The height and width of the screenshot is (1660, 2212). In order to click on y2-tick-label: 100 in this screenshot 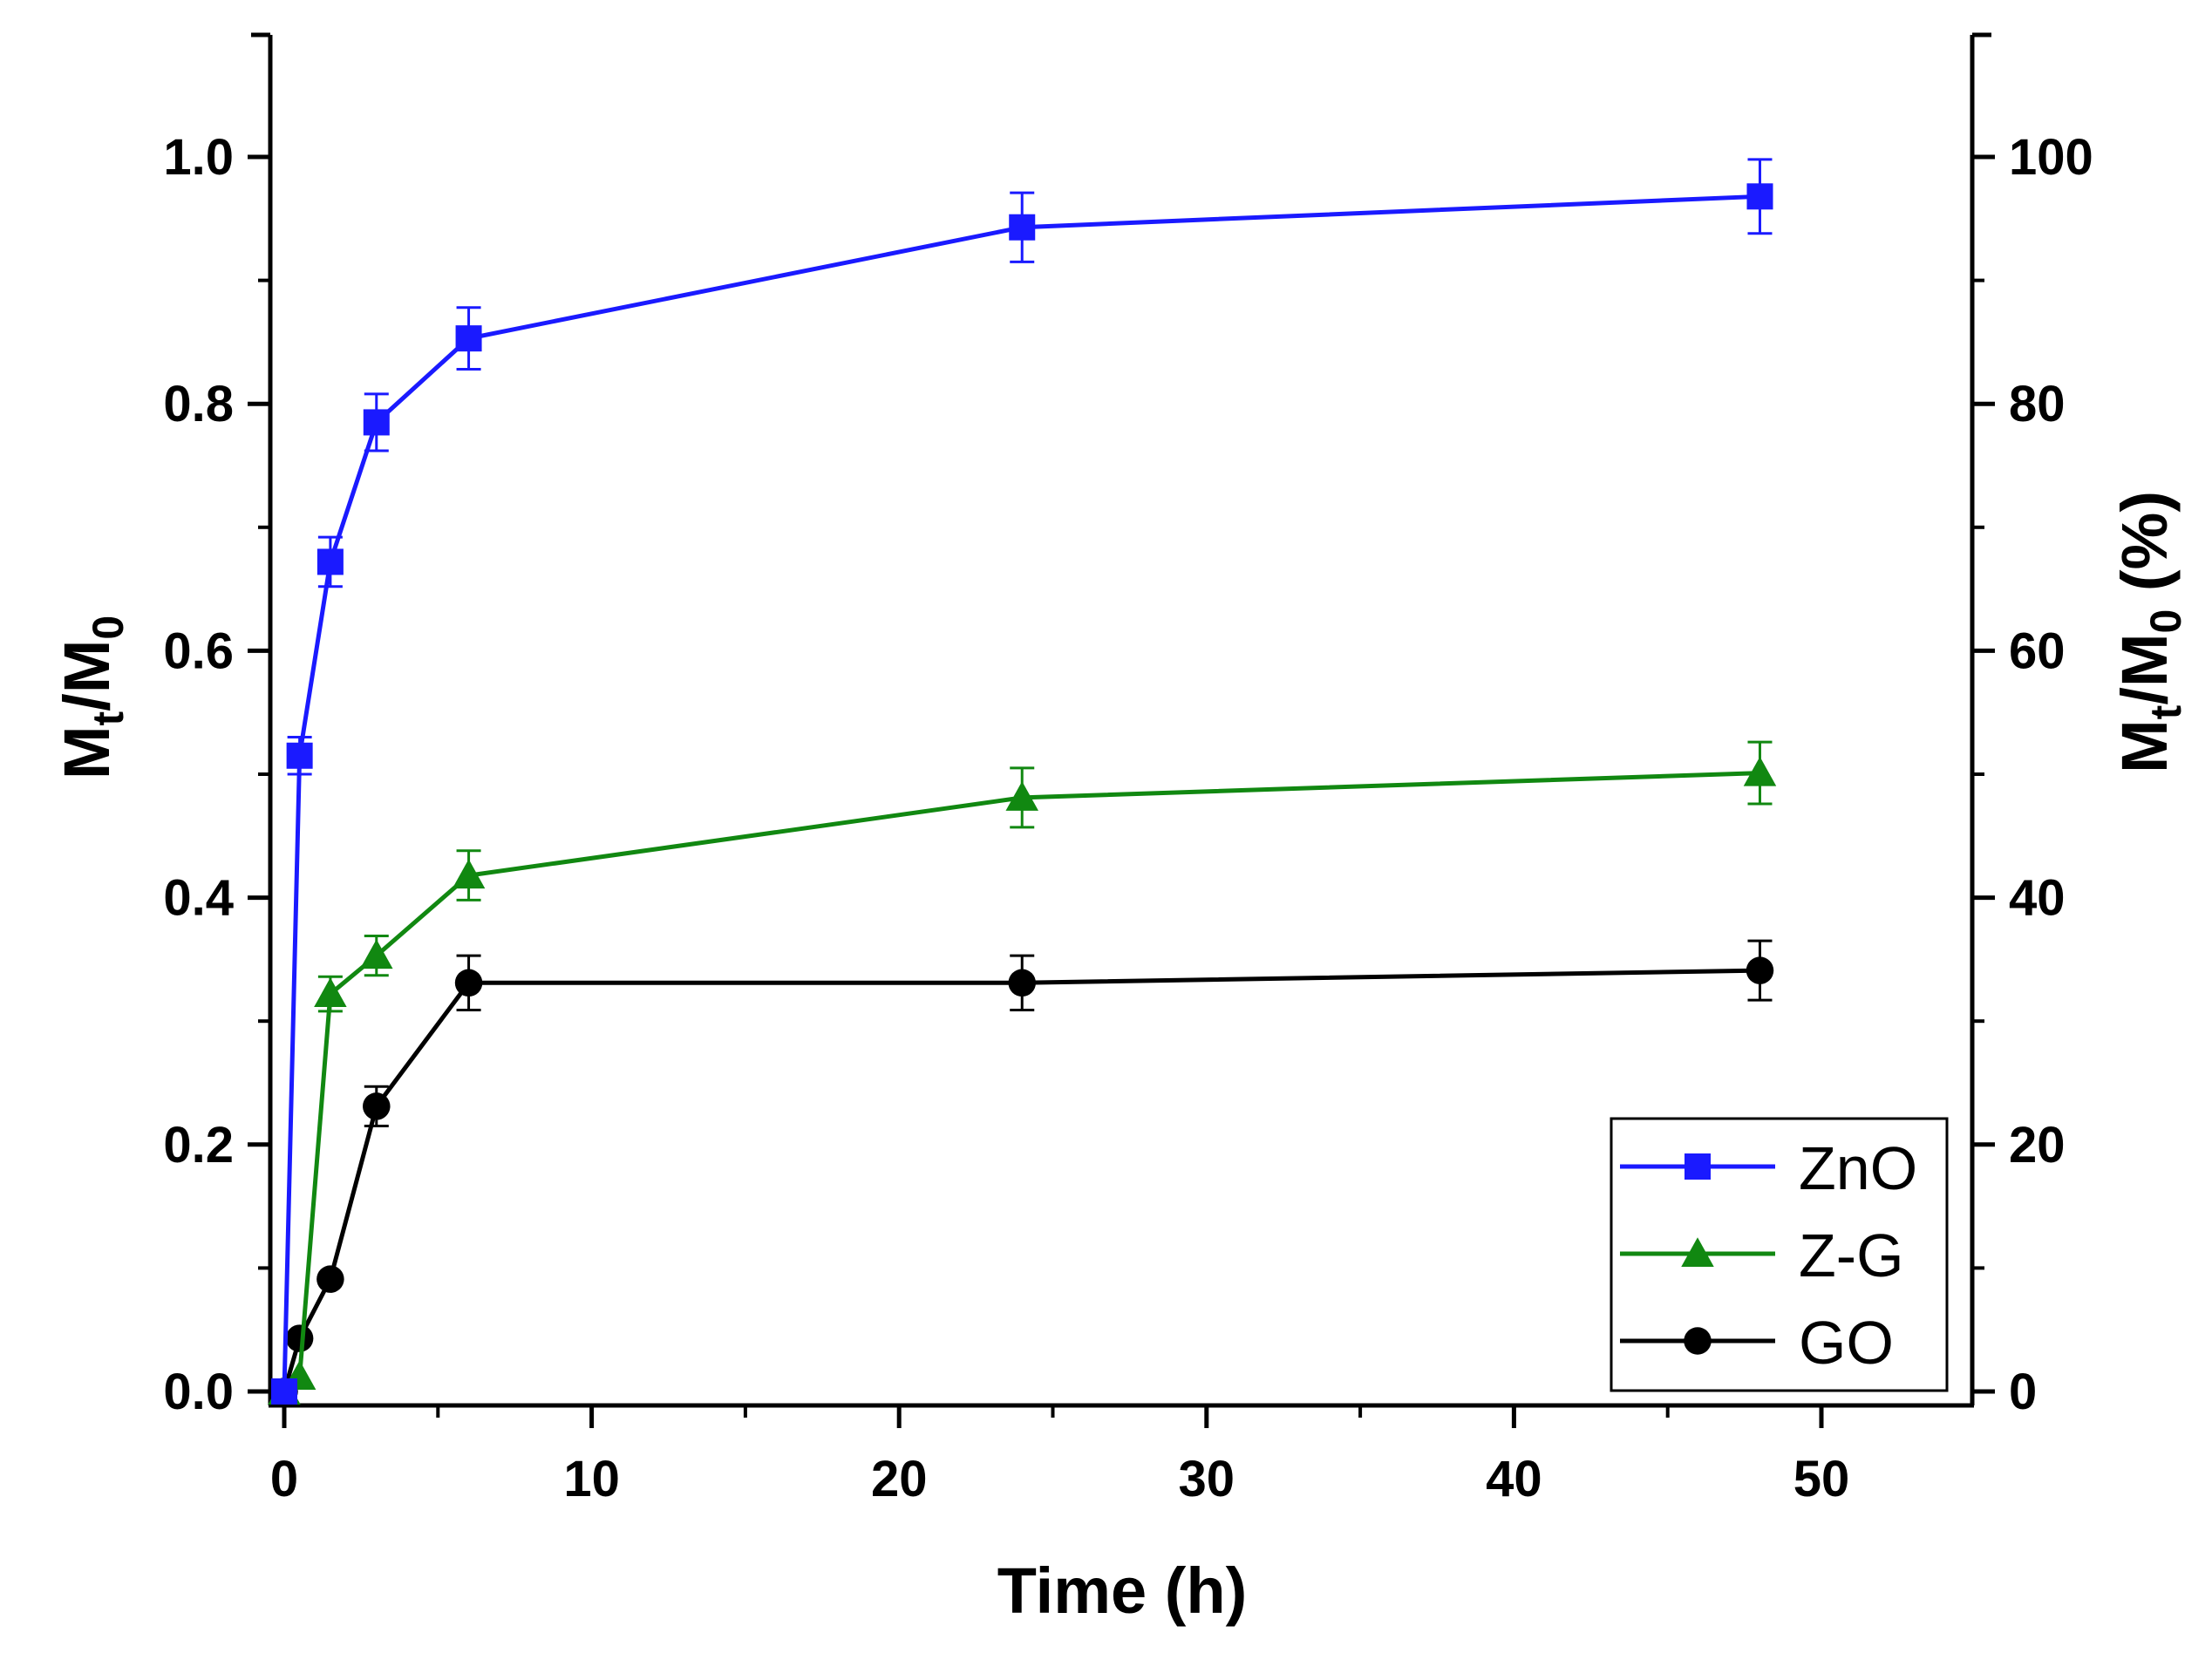, I will do `click(2051, 157)`.